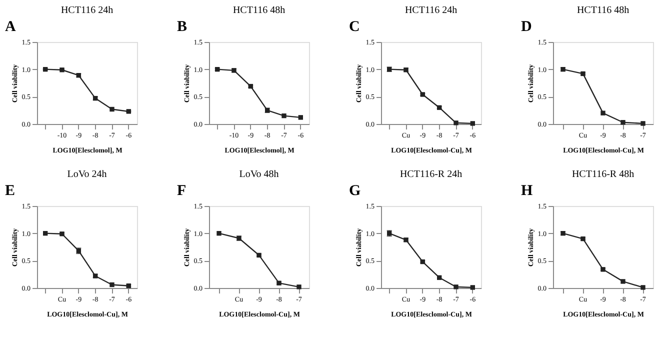 Image resolution: width=658 pixels, height=337 pixels. I want to click on text: B, so click(182, 27).